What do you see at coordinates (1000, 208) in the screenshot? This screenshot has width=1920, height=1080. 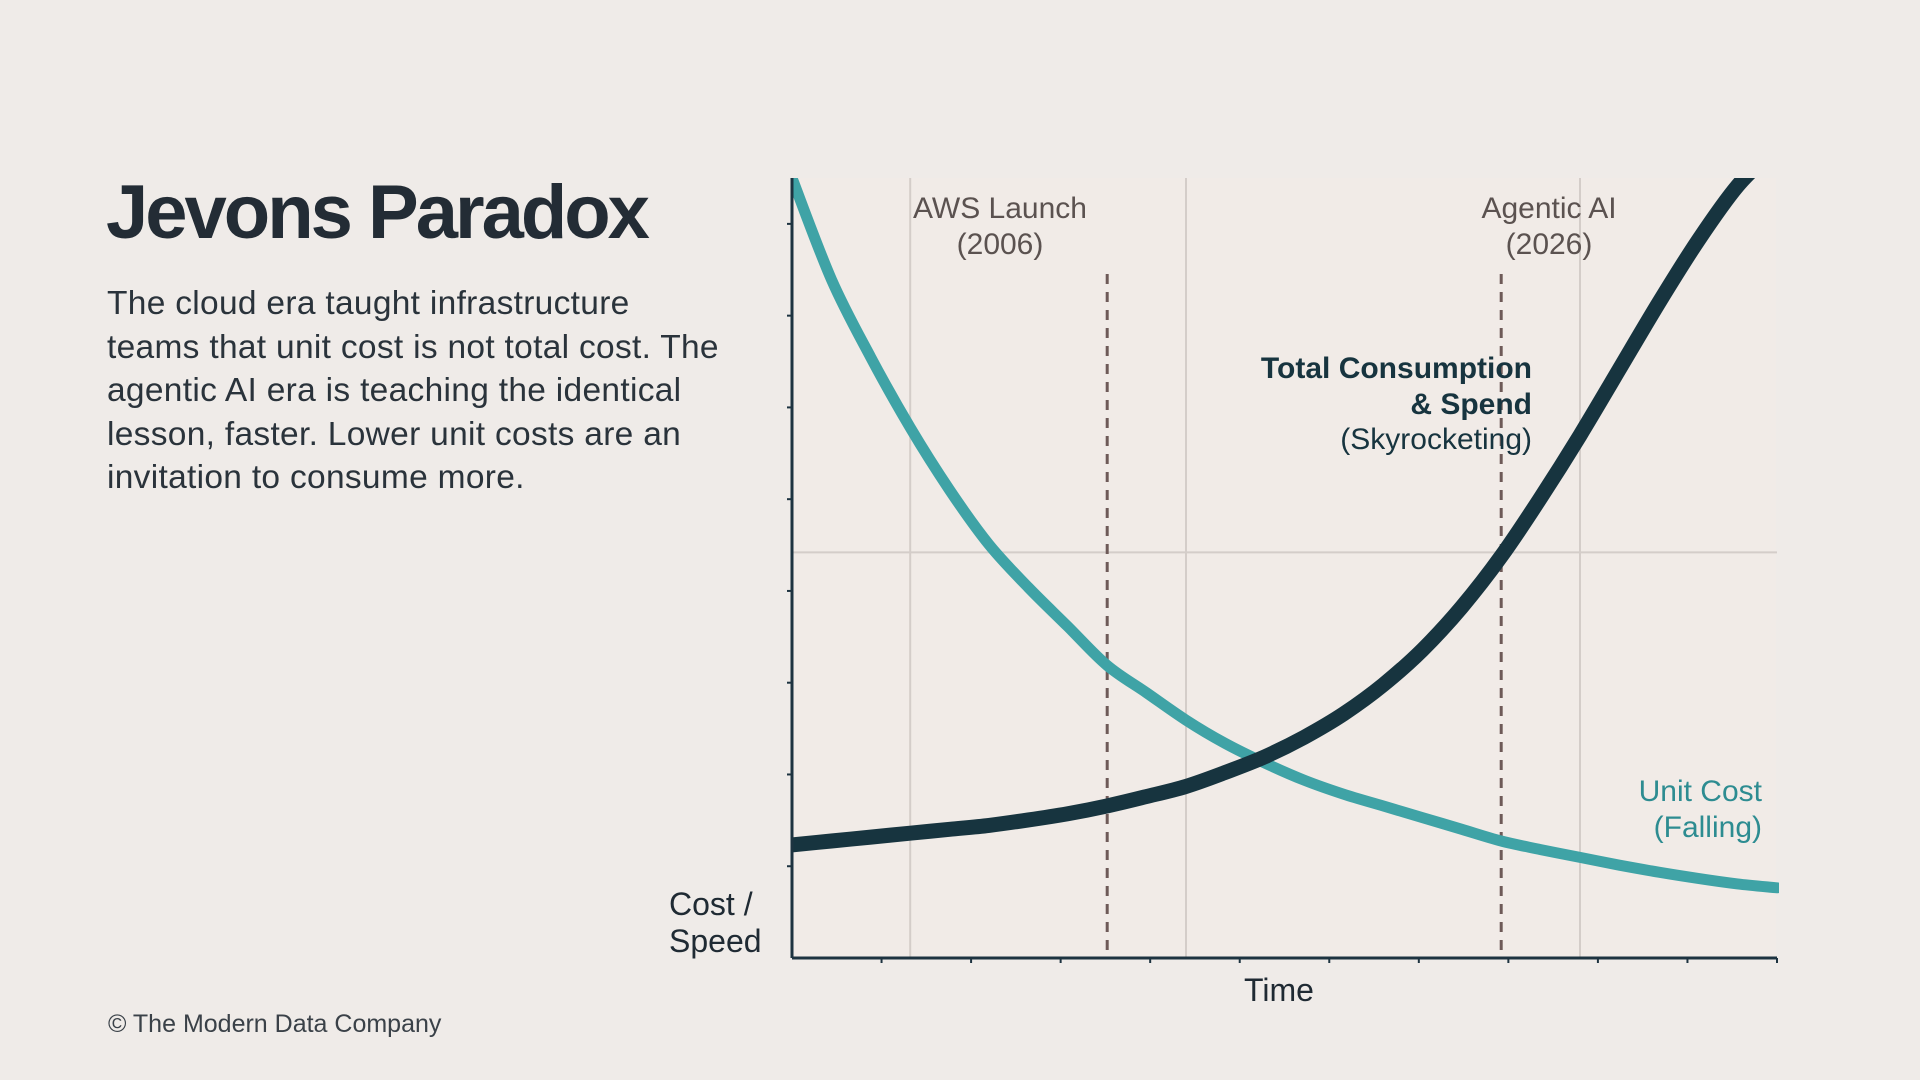 I see `annotation-label-aws: AWS Launch` at bounding box center [1000, 208].